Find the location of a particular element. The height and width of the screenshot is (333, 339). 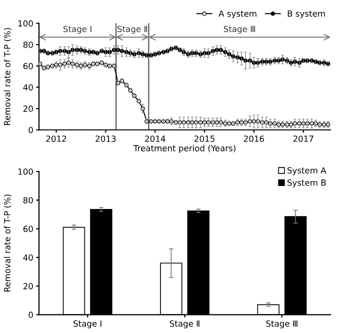

x-tick-label: Stage Ⅱ is located at coordinates (185, 324).